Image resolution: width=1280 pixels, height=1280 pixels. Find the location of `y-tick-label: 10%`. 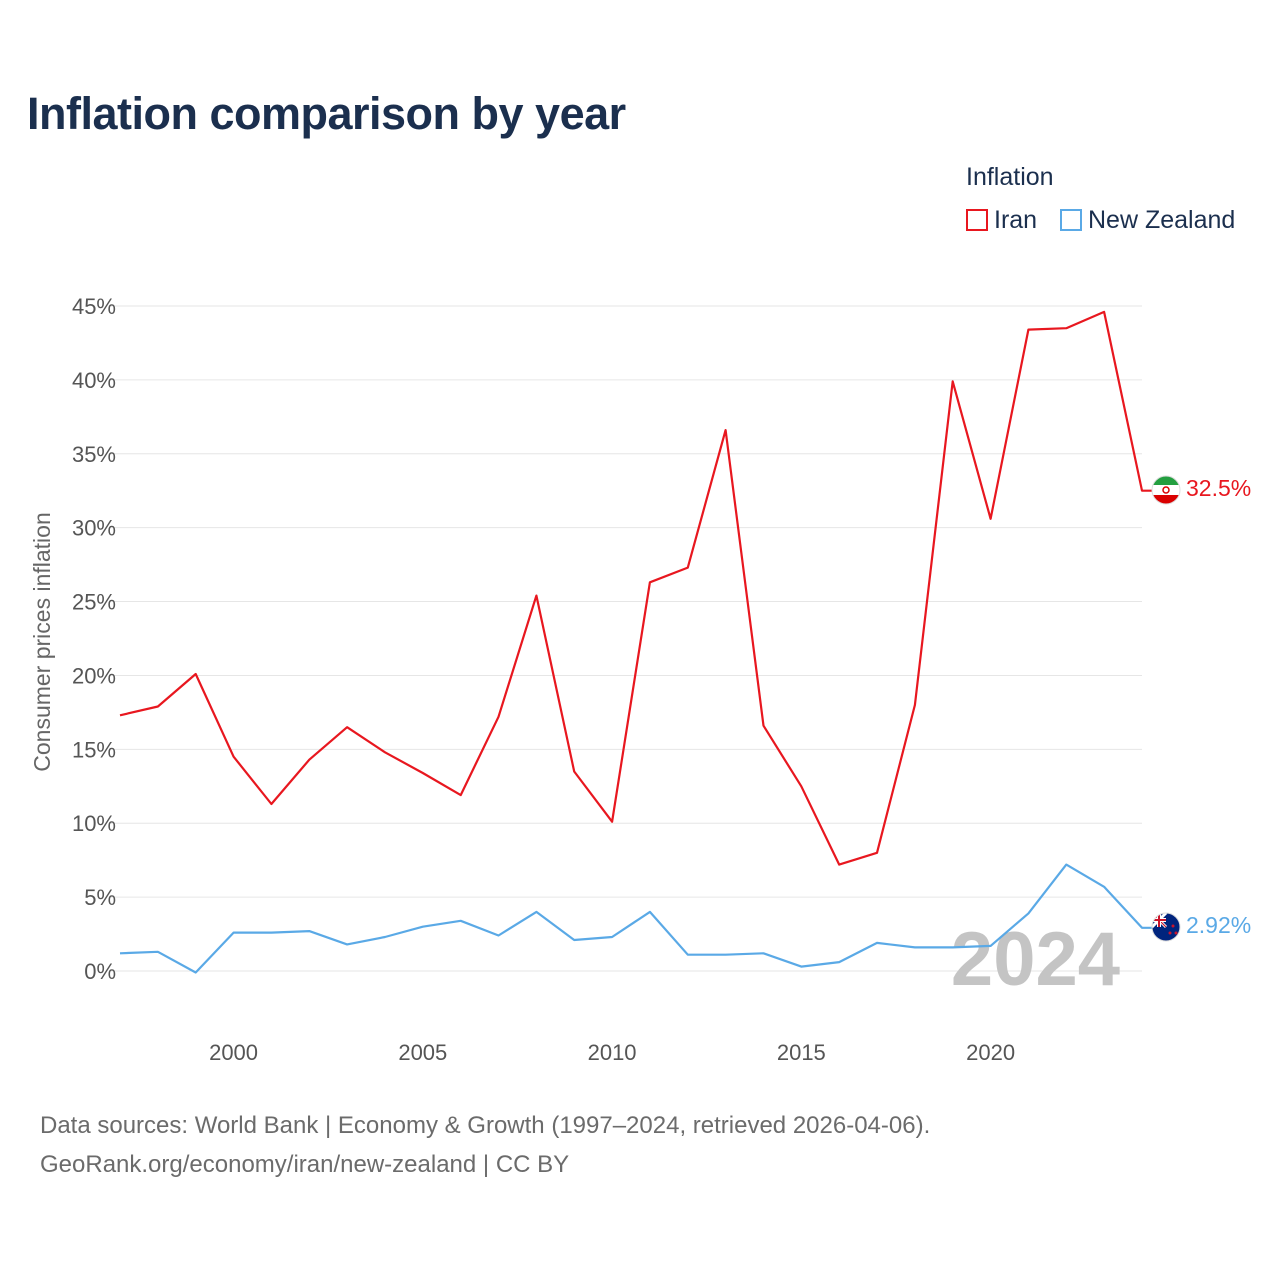

y-tick-label: 10% is located at coordinates (94, 823).